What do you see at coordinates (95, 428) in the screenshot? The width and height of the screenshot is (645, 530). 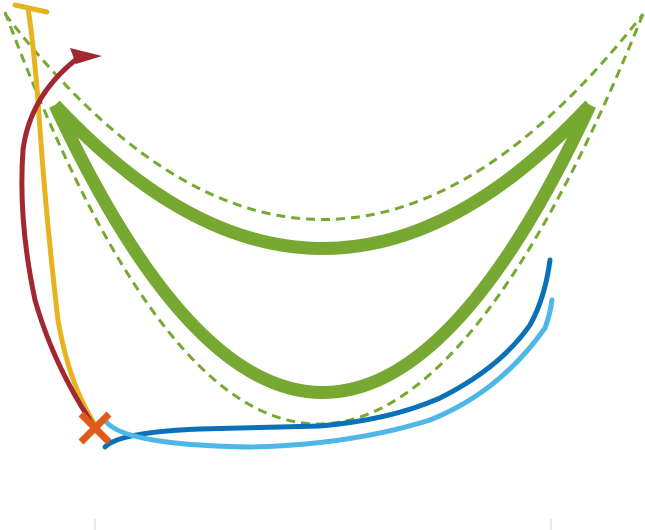 I see `cross-marker` at bounding box center [95, 428].